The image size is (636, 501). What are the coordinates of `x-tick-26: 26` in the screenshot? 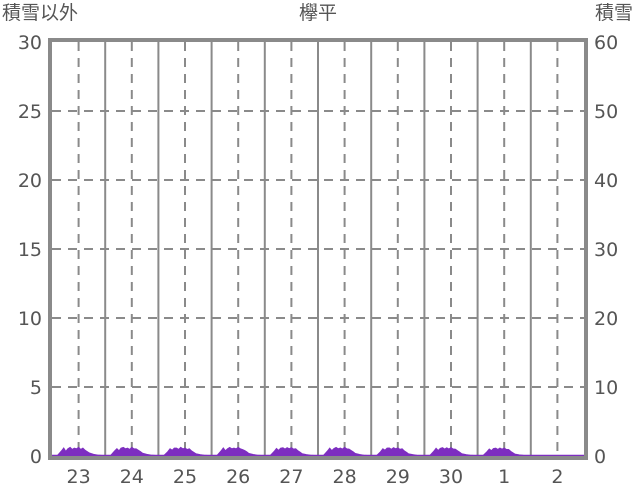 It's located at (238, 477).